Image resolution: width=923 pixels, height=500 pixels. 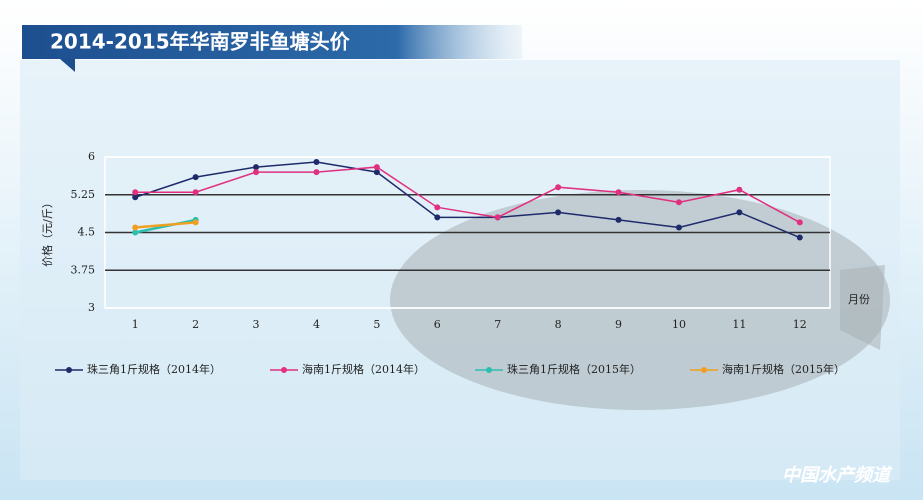 I want to click on fish-tail, so click(x=862, y=307).